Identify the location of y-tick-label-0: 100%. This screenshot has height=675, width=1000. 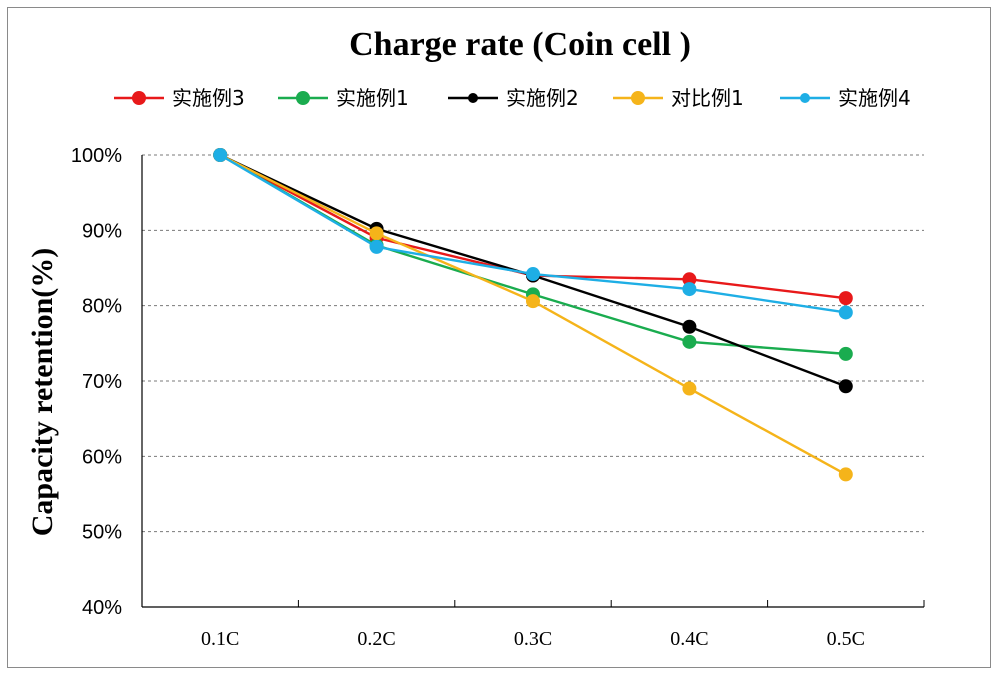
(96, 156).